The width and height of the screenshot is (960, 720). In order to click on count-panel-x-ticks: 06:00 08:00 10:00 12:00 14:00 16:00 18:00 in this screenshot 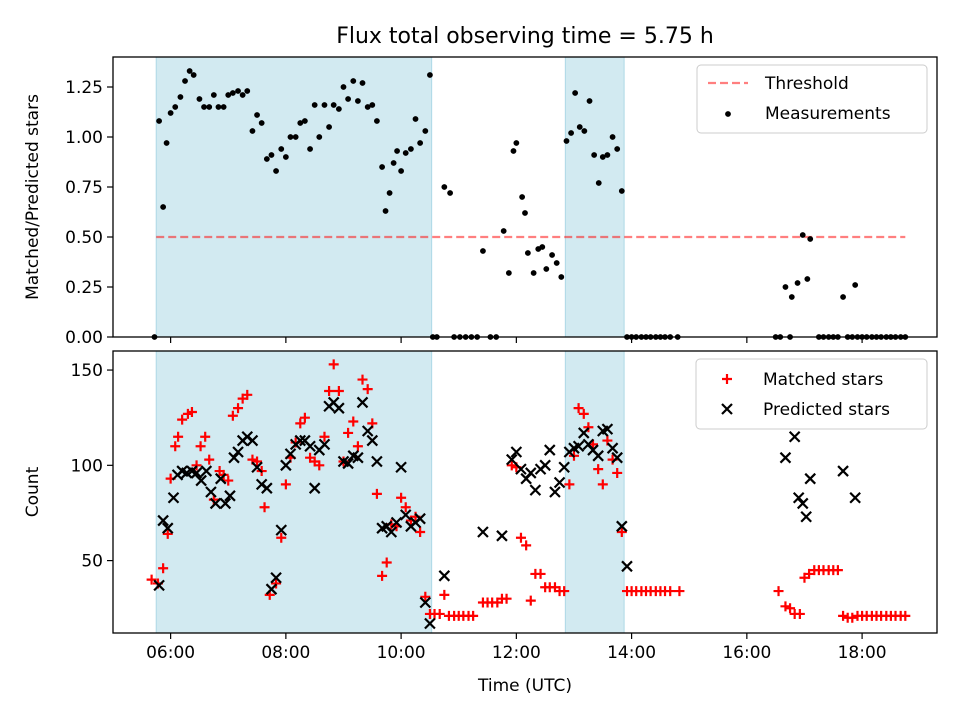, I will do `click(516, 648)`.